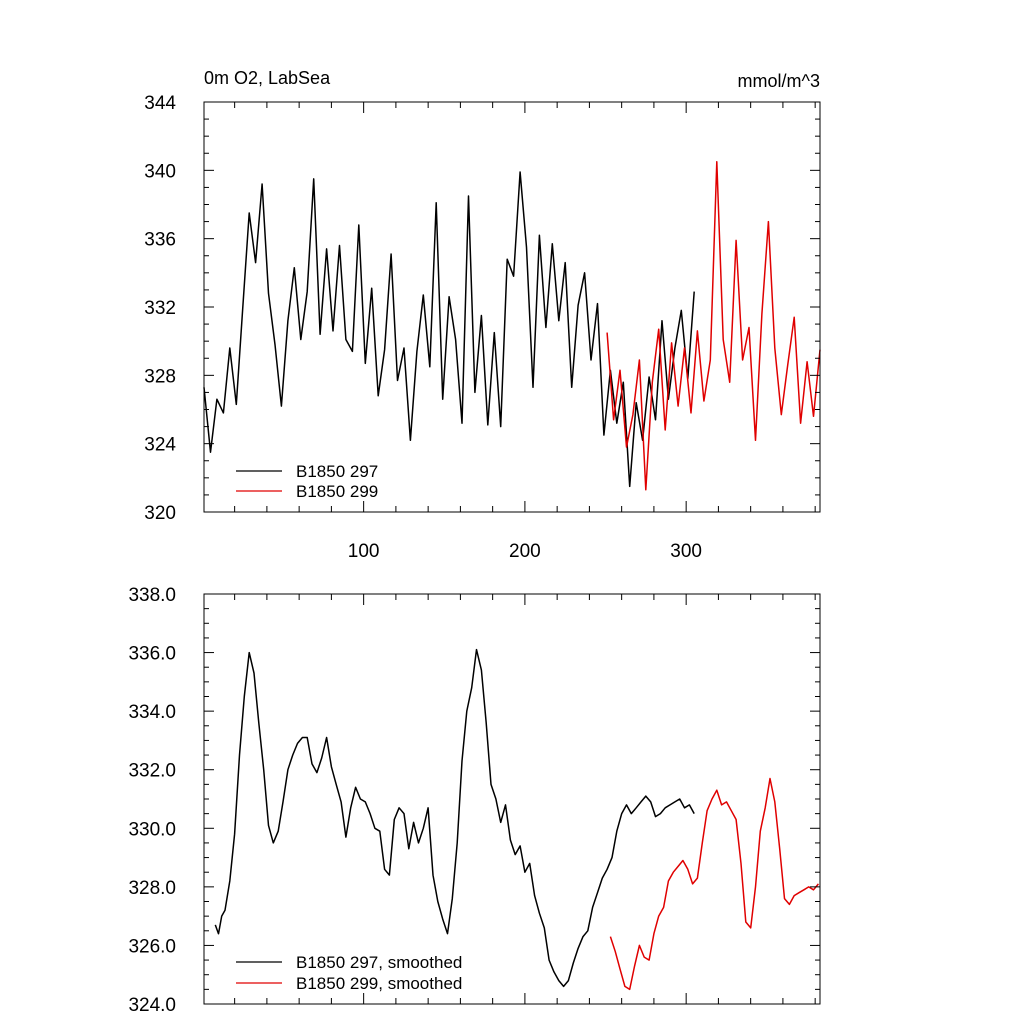  I want to click on legend-label-b1850-297: B1850 297, so click(337, 471).